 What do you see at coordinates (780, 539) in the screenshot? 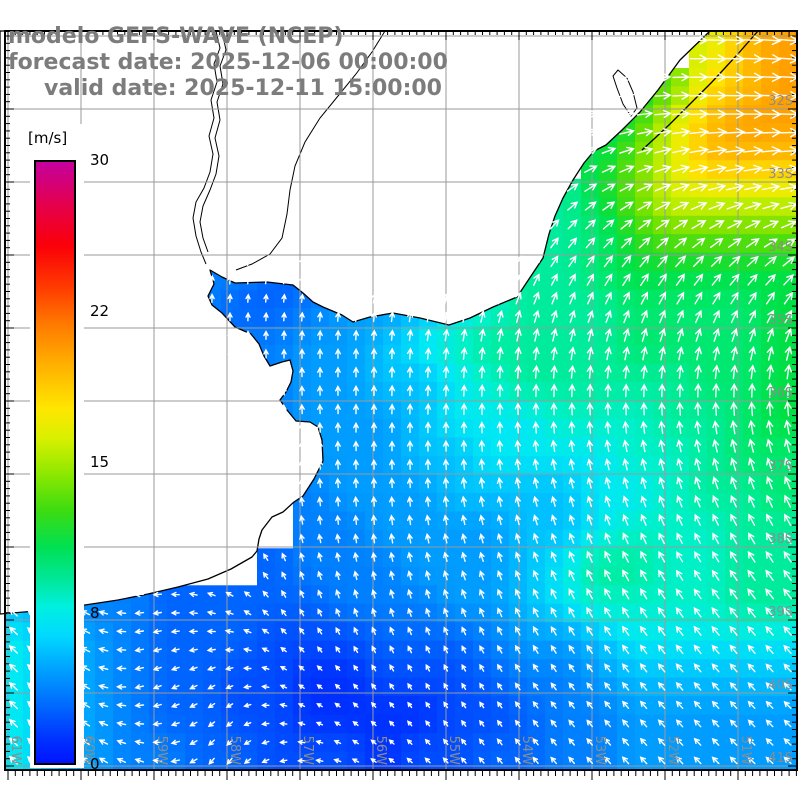
I see `lat-label: 38S` at bounding box center [780, 539].